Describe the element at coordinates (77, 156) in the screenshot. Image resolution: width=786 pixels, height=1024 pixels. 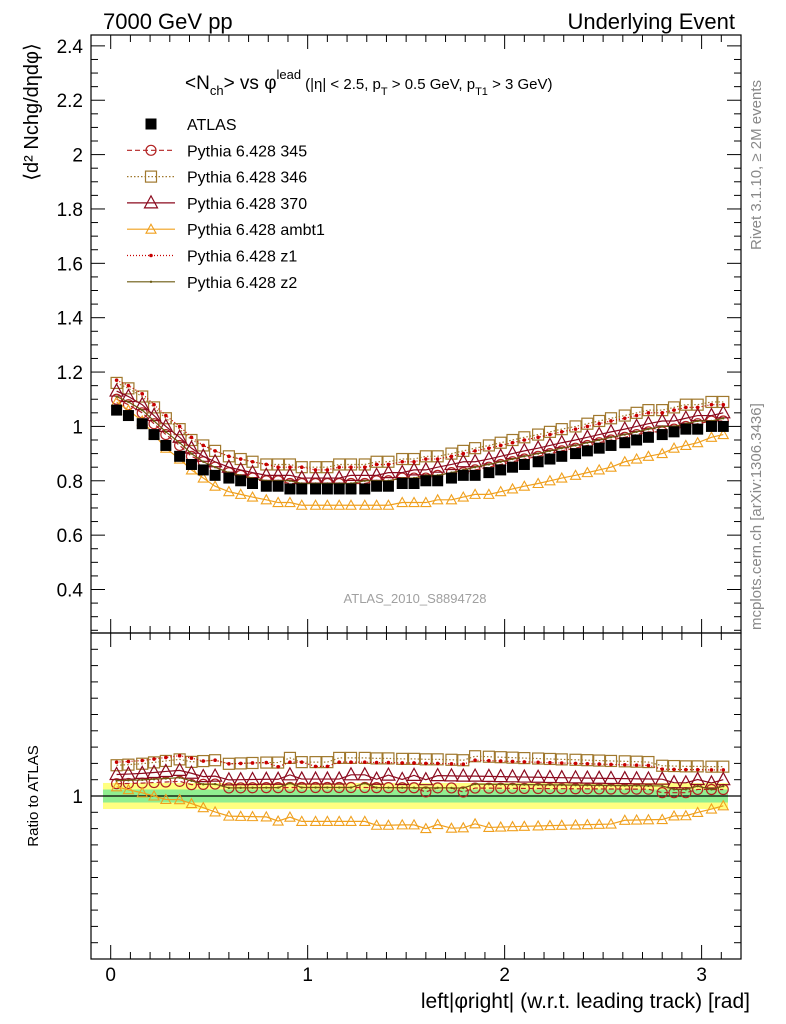
I see `y-tick-label: 2` at that location.